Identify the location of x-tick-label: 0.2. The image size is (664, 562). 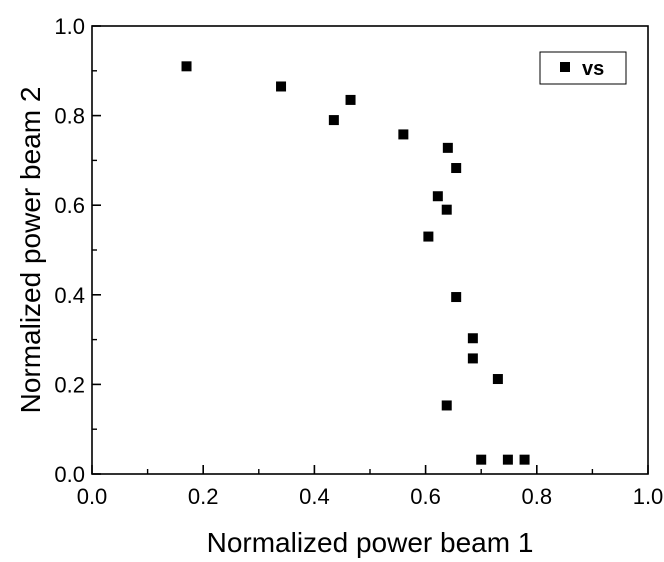
(203, 496).